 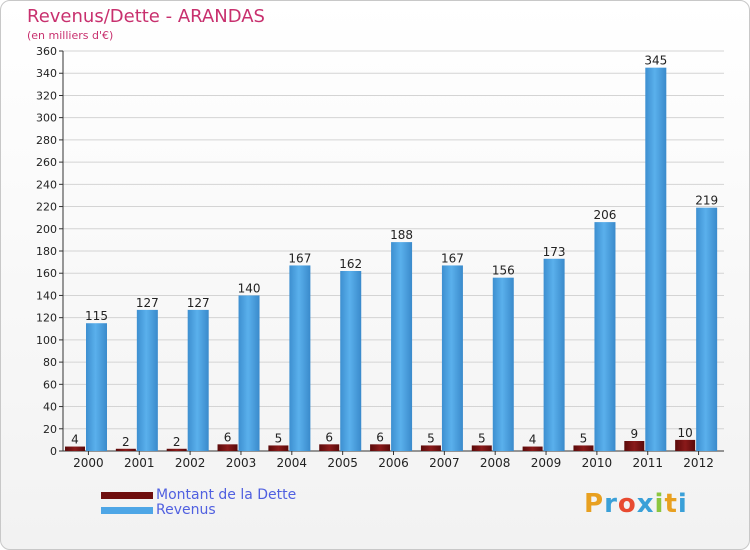 I want to click on chart-title: Revenus/Dette - ARANDAS, so click(x=146, y=16).